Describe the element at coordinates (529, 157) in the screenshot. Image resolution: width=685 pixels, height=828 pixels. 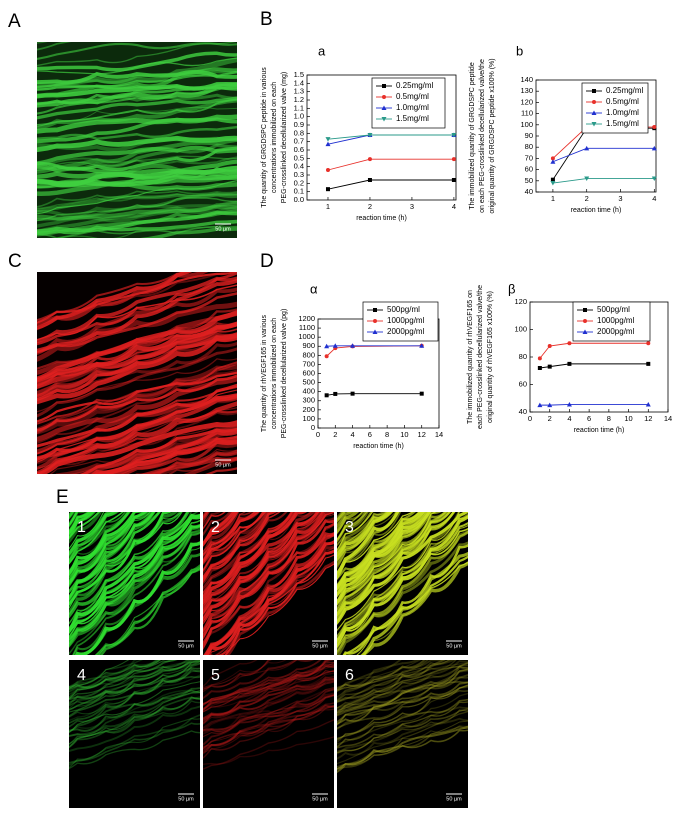
I see `y-tick-label: 70` at that location.